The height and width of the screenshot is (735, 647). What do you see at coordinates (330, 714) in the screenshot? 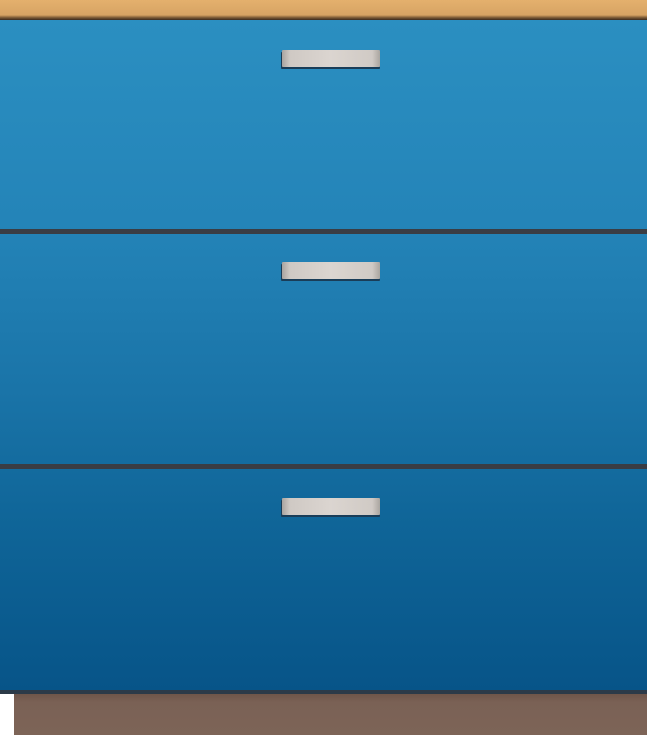
I see `kickboard` at bounding box center [330, 714].